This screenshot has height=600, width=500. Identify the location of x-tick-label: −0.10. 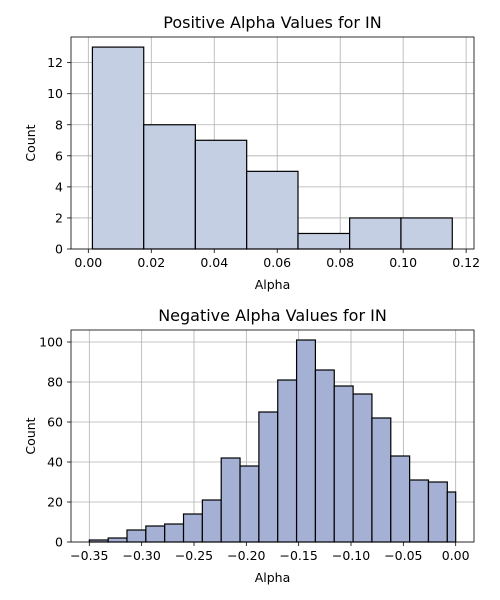
(351, 555).